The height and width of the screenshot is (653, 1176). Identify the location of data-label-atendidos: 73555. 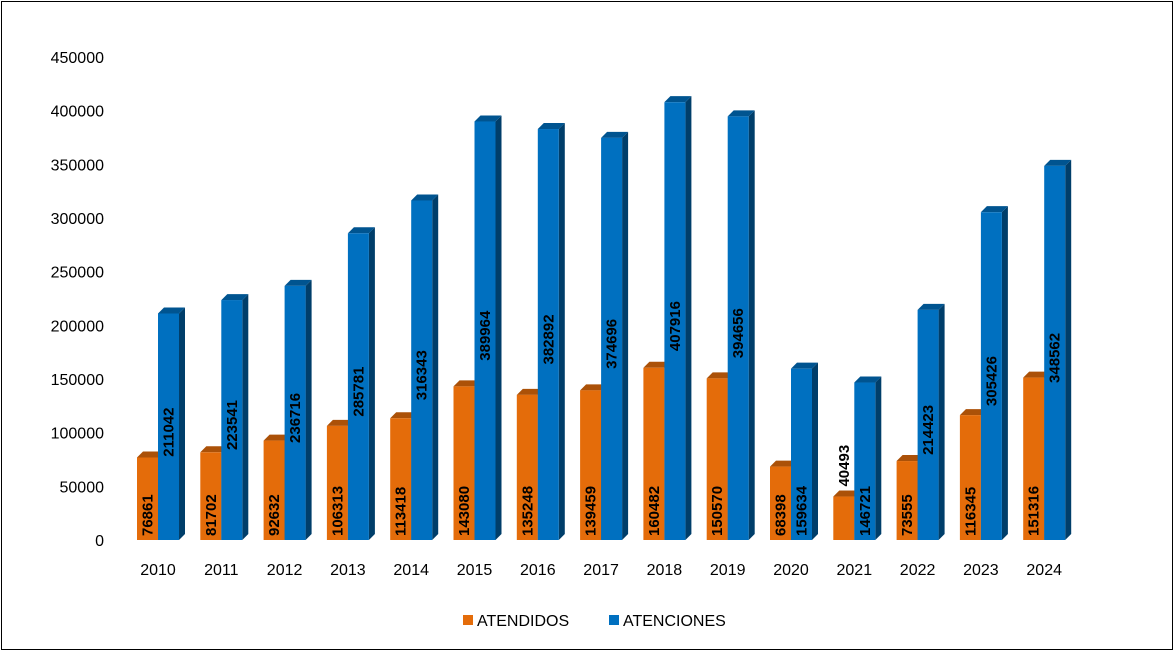
(907, 515).